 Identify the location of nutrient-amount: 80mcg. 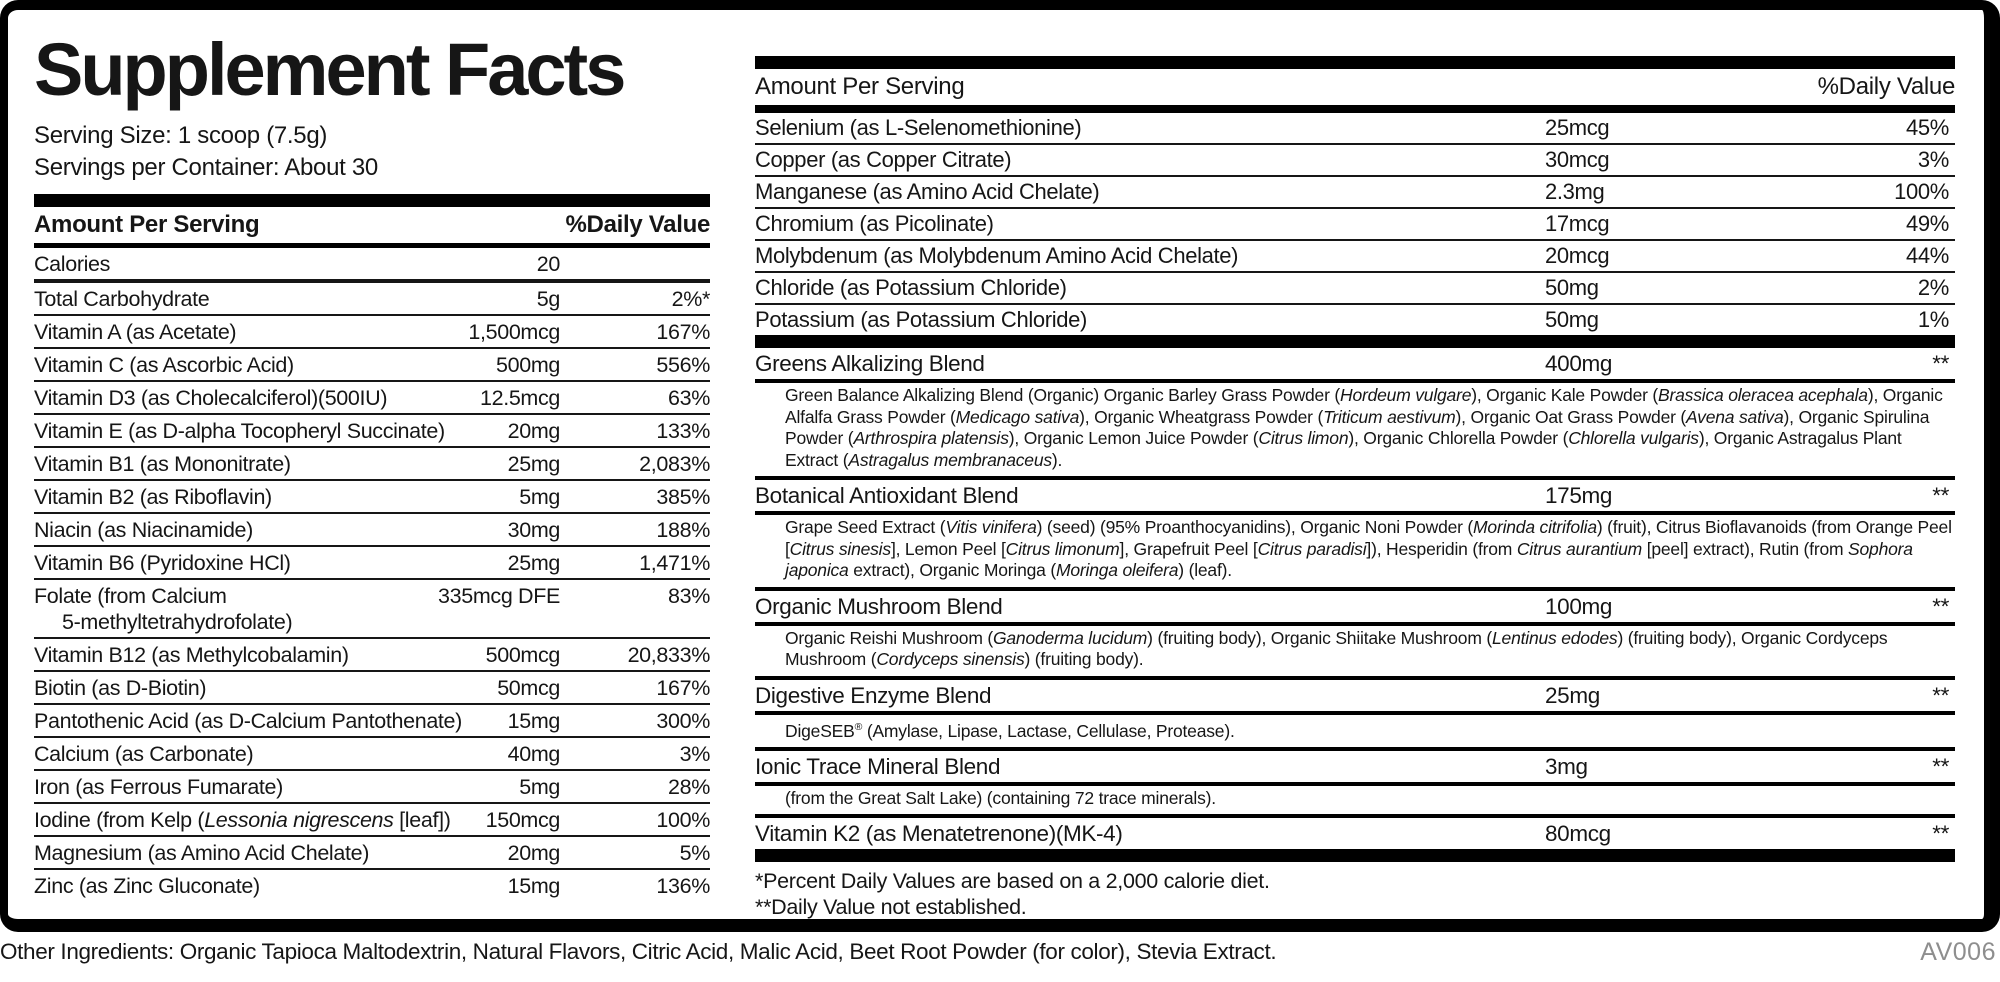
(1578, 834).